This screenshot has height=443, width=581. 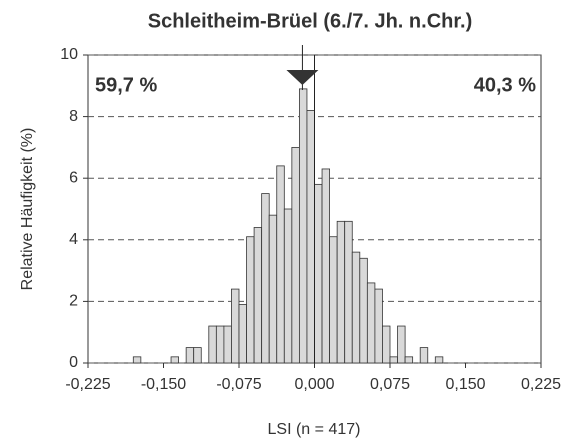 What do you see at coordinates (310, 21) in the screenshot?
I see `chart-title: Schleitheim-Brüel (6./7. Jh. n.Chr.)` at bounding box center [310, 21].